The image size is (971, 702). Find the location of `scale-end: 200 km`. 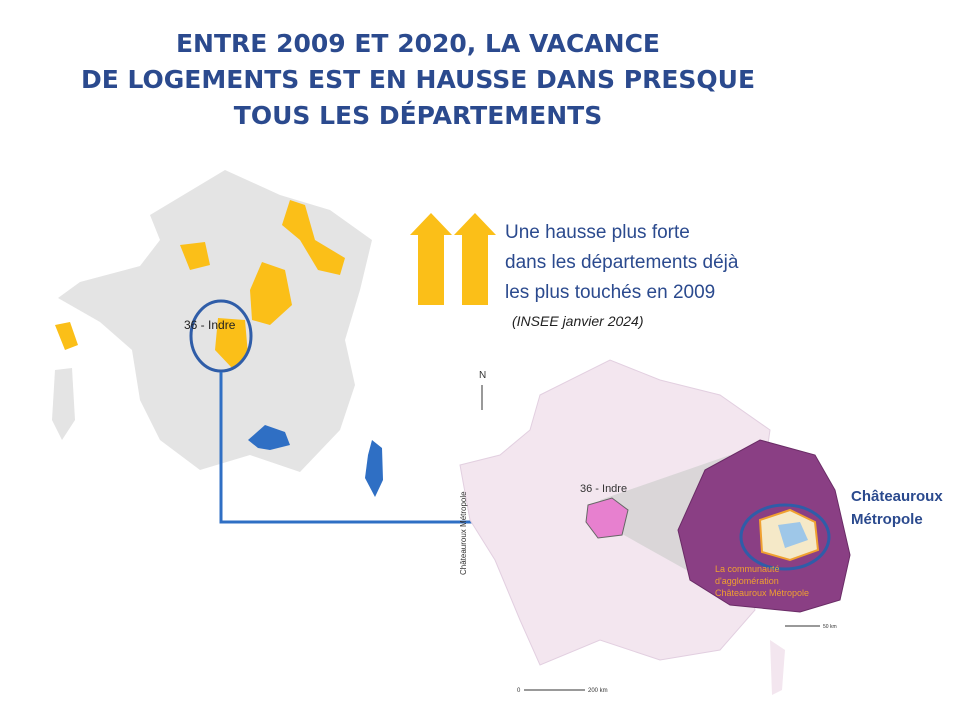

scale-end: 200 km is located at coordinates (598, 691).